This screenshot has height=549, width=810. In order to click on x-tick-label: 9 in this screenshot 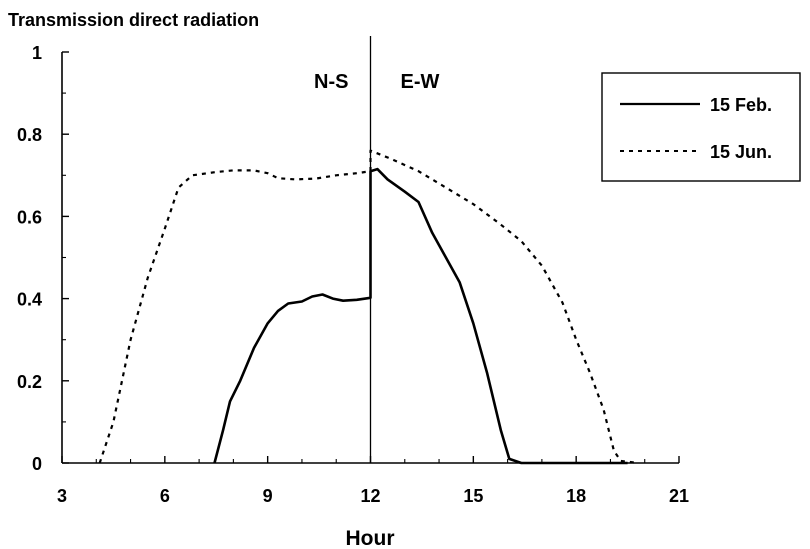, I will do `click(268, 496)`.